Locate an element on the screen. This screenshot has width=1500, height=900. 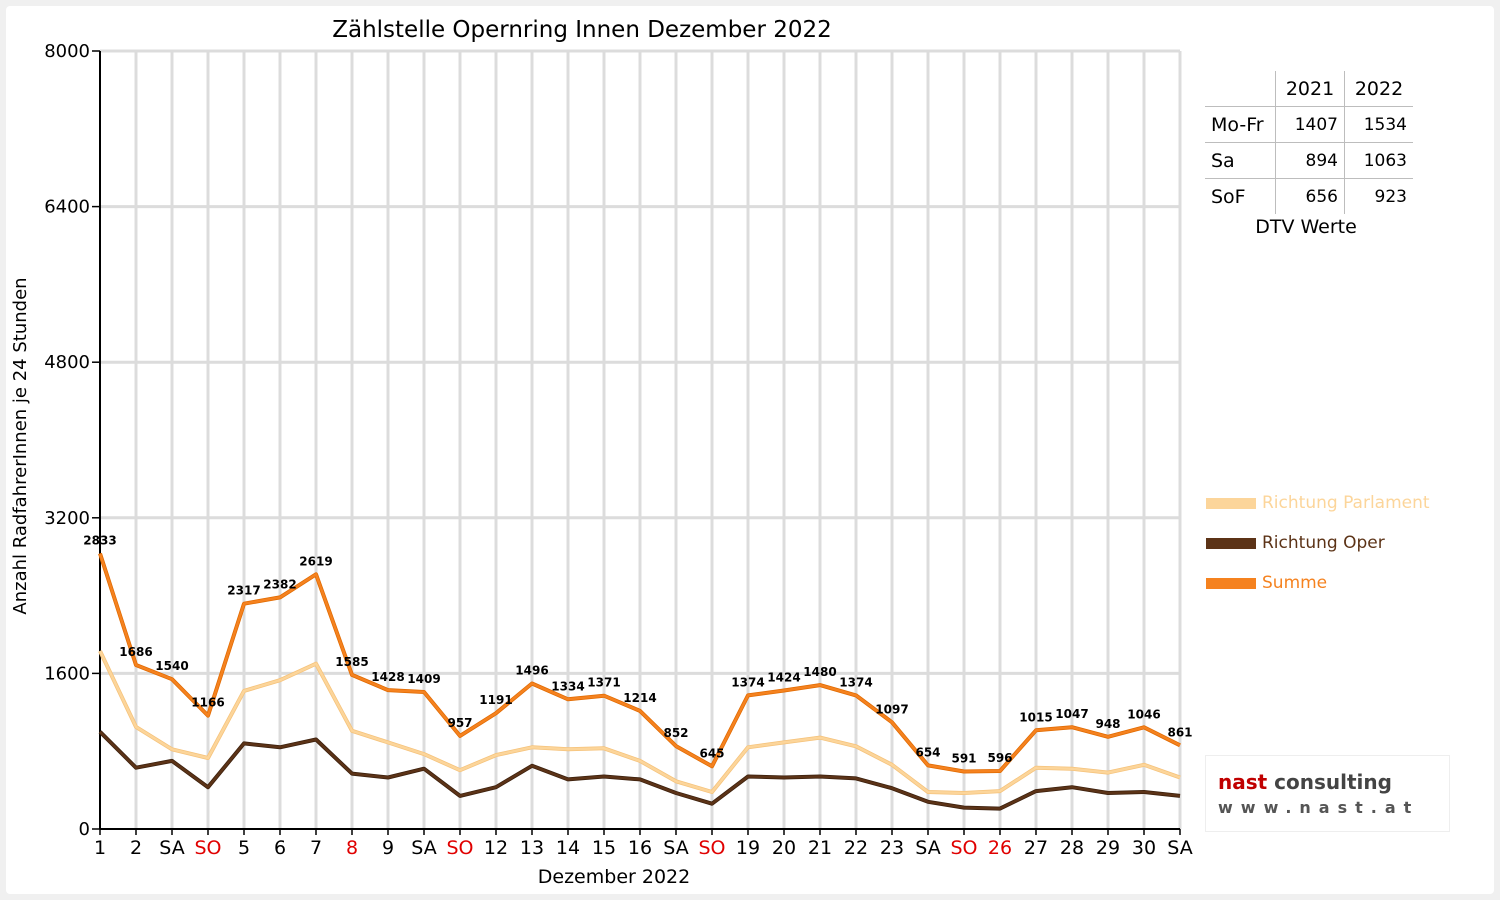
dtv-year-2022: 2022 is located at coordinates (1378, 89).